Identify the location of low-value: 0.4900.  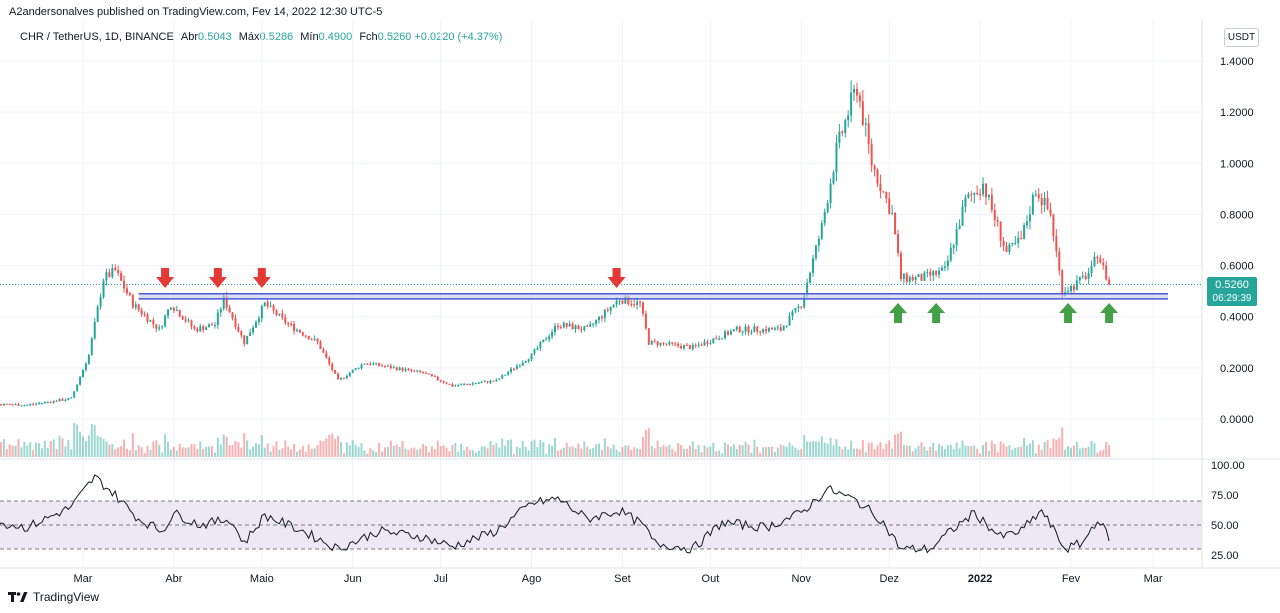
(335, 37).